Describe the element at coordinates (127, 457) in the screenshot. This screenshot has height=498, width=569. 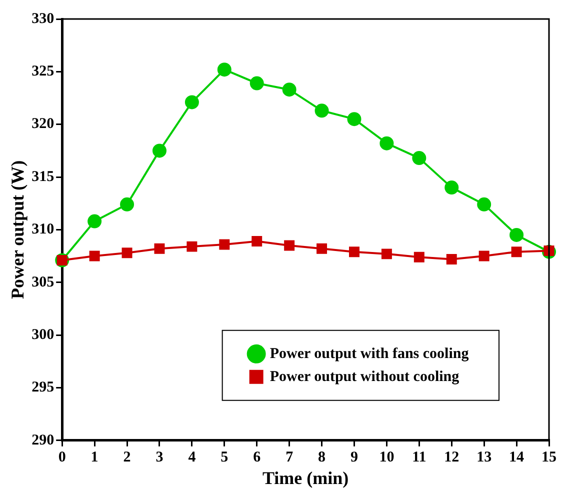
I see `x-tick-label: 2` at that location.